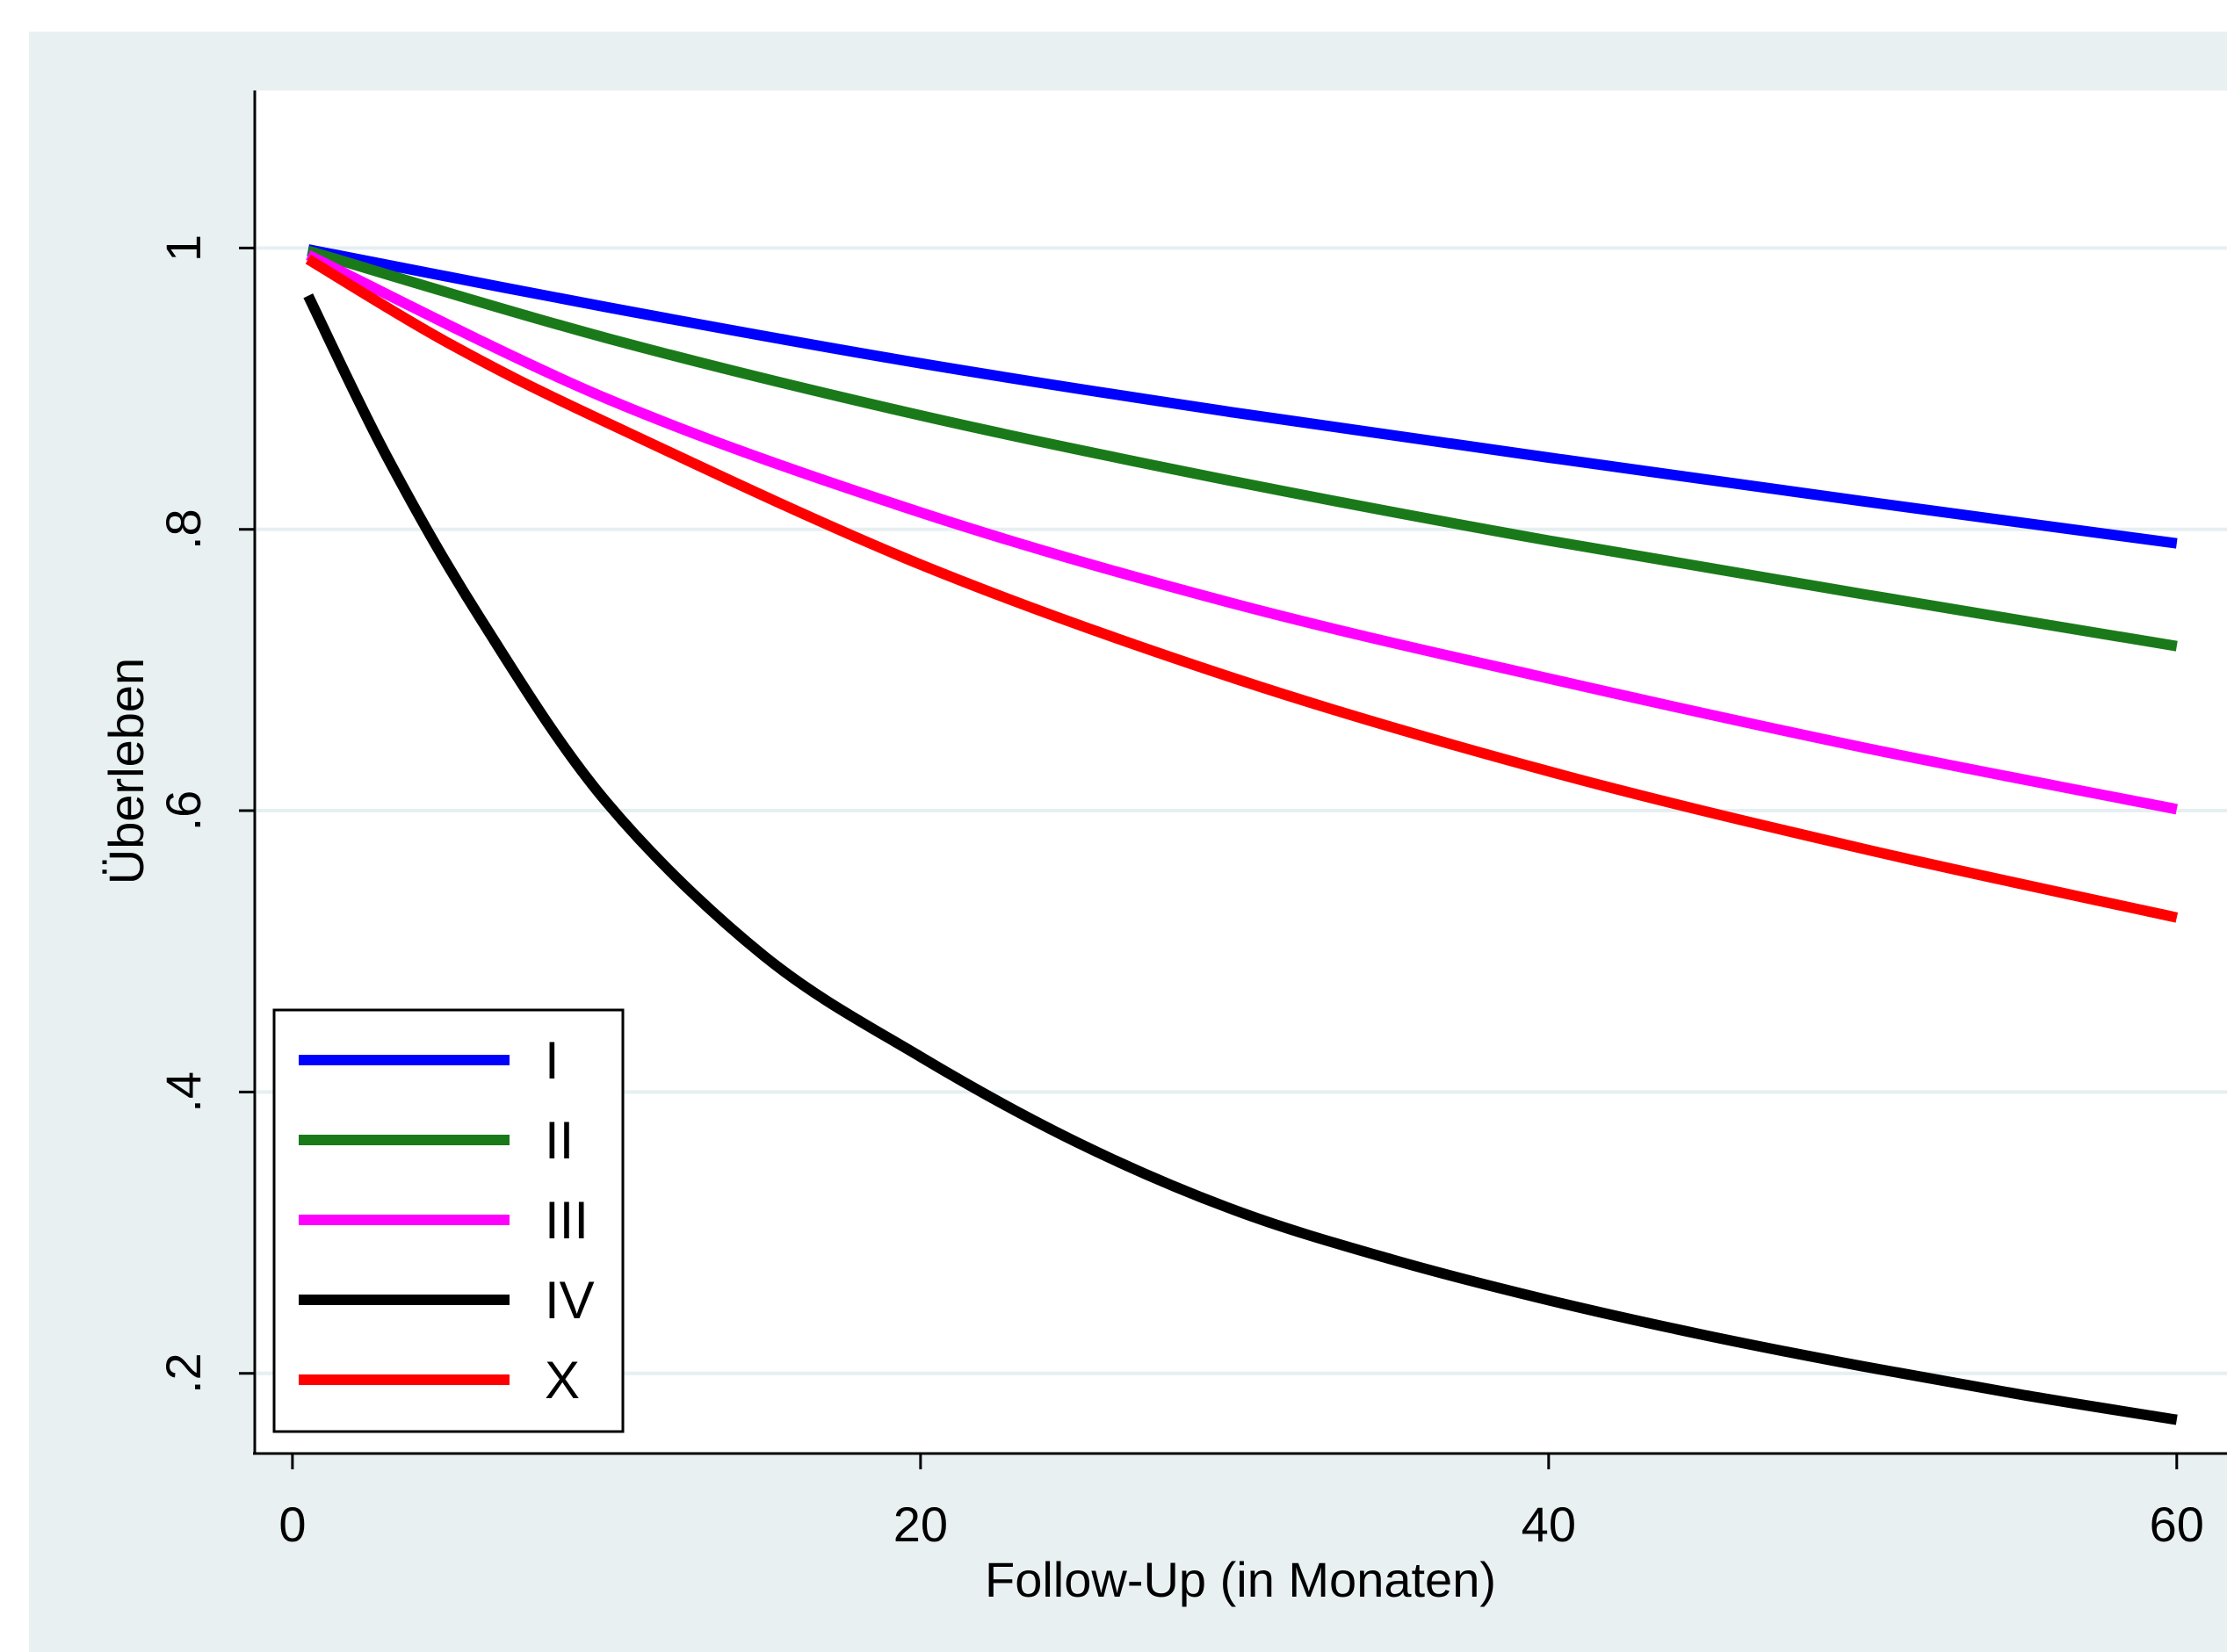 This screenshot has width=2227, height=1652. Describe the element at coordinates (2177, 1524) in the screenshot. I see `x-tick-label-3: 60` at that location.